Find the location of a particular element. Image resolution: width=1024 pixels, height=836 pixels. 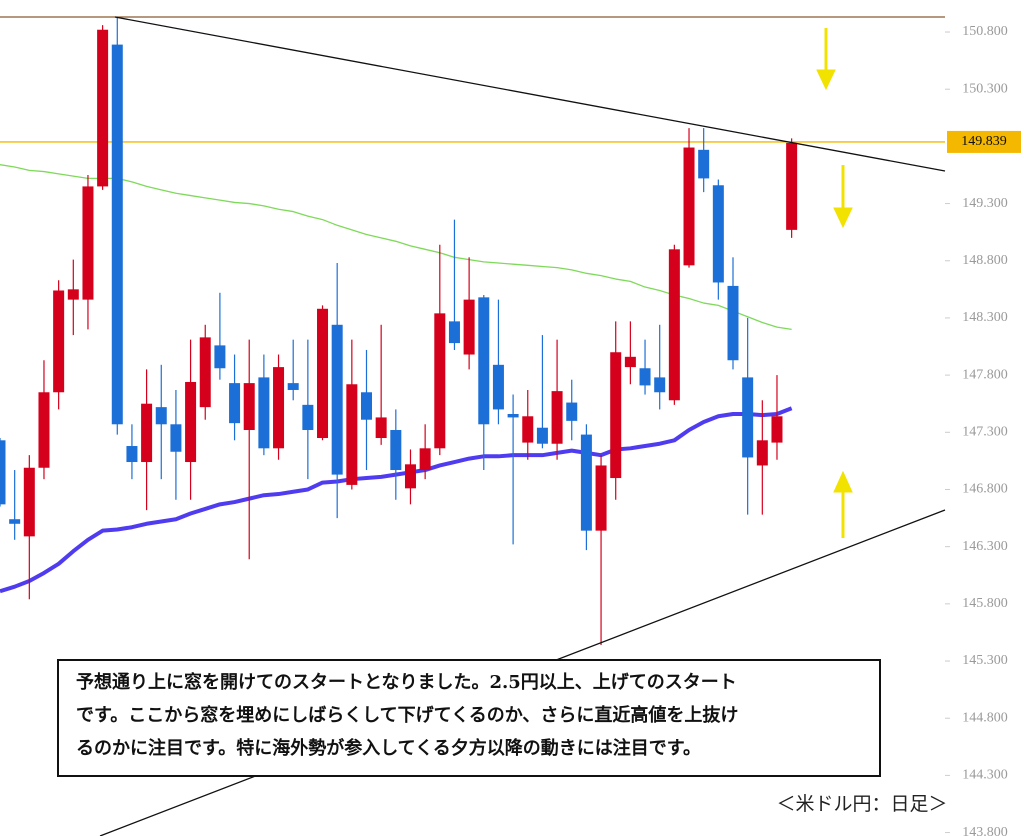

last-price-box is located at coordinates (984, 141).